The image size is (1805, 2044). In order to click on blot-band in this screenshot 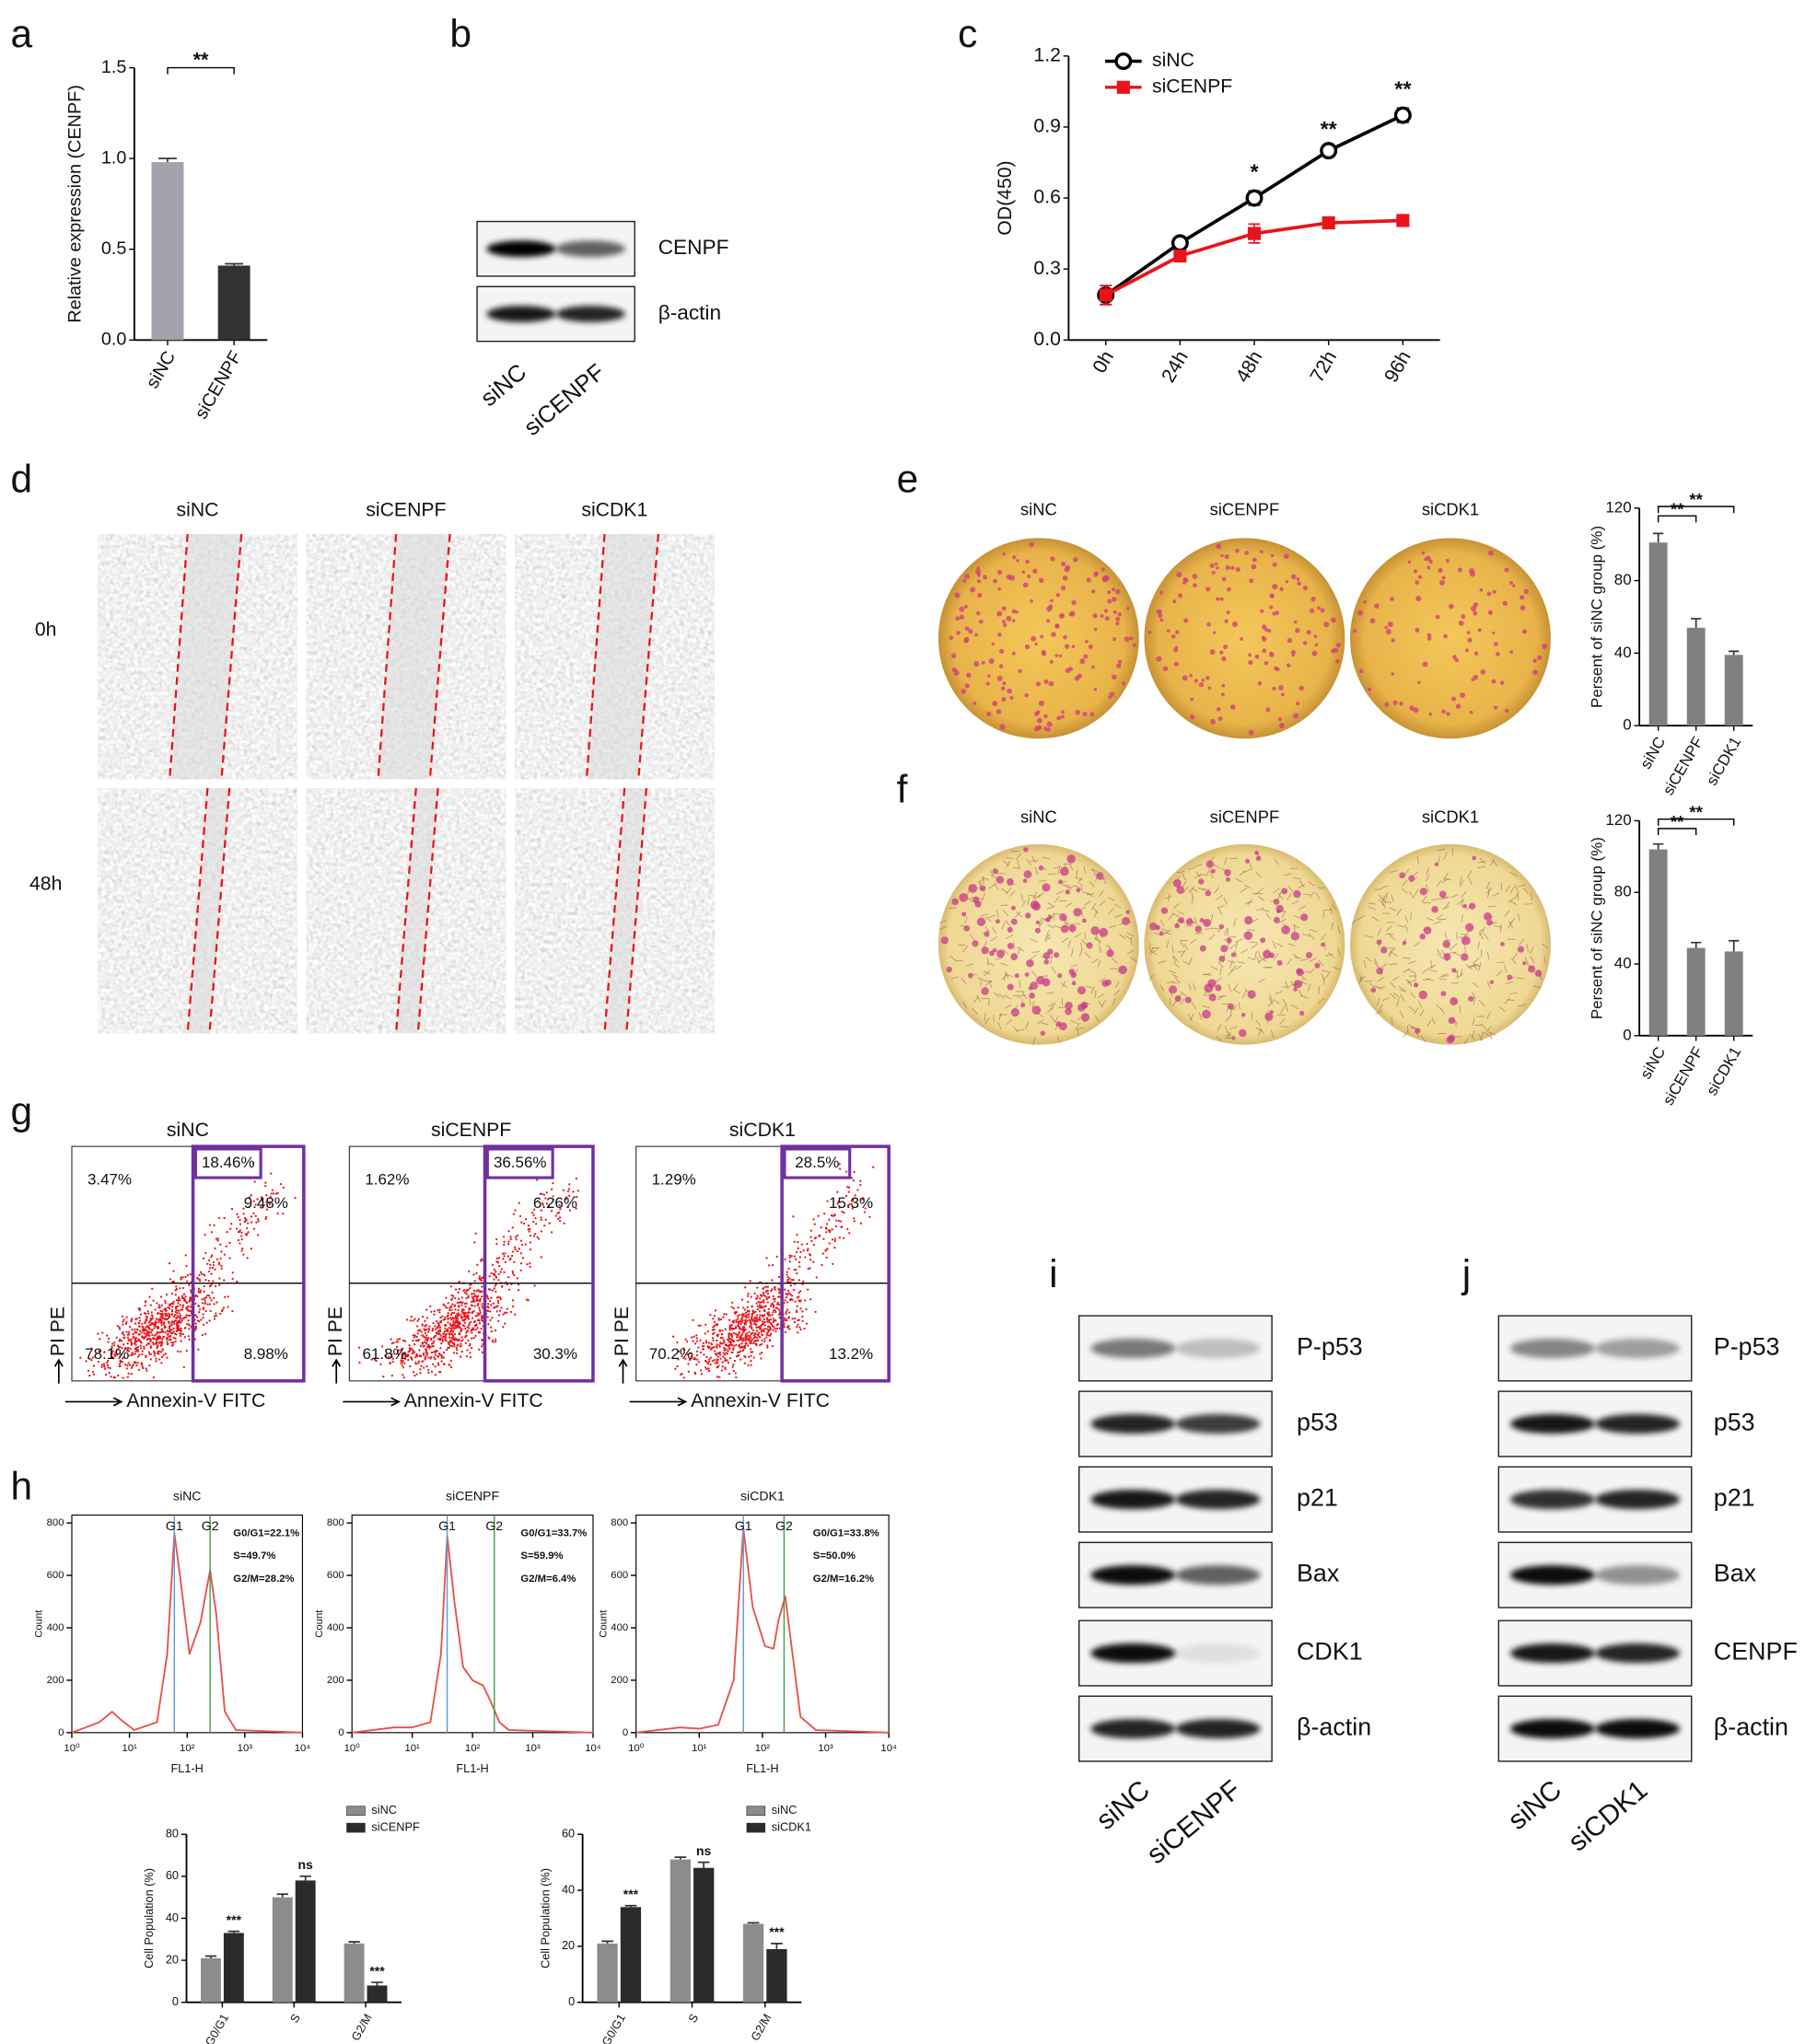, I will do `click(1553, 1348)`.